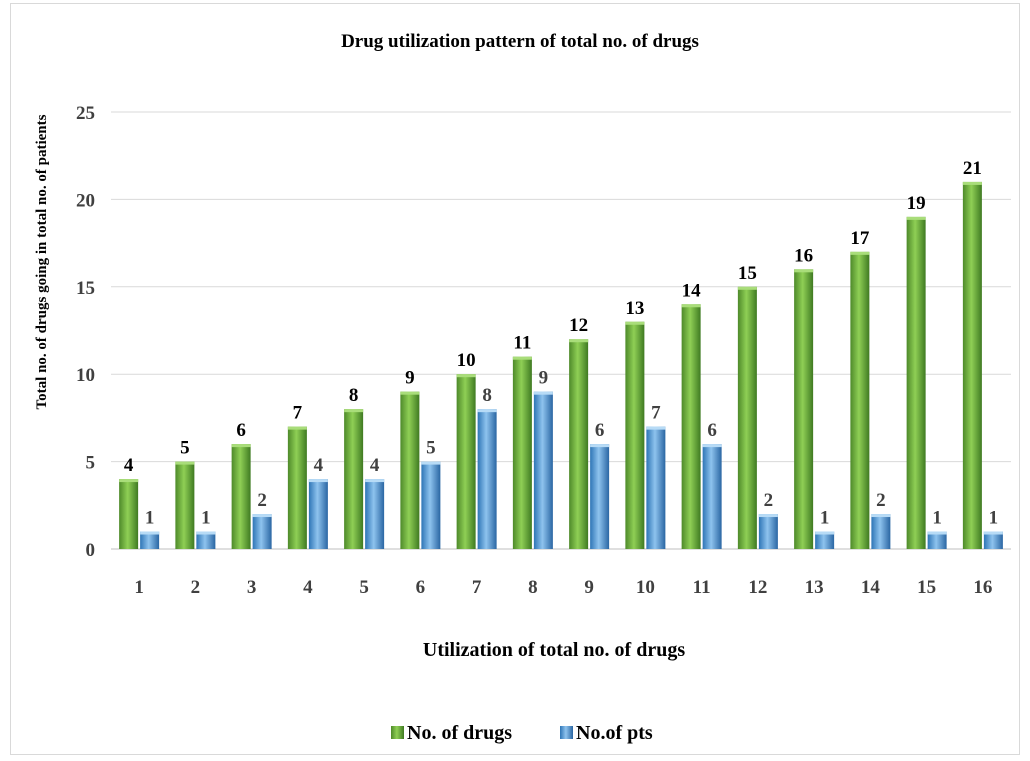 The height and width of the screenshot is (761, 1030). Describe the element at coordinates (860, 238) in the screenshot. I see `data-label: 17` at that location.